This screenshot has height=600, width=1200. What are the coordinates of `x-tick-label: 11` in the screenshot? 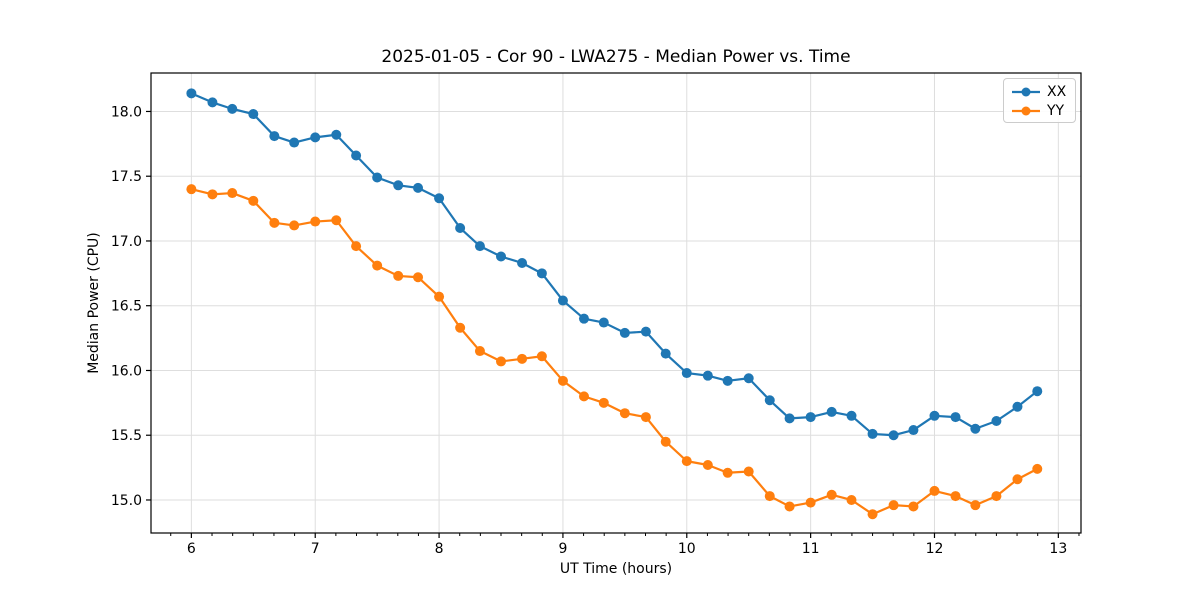 It's located at (811, 549).